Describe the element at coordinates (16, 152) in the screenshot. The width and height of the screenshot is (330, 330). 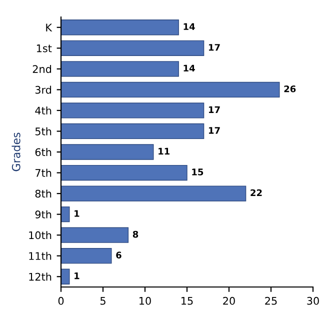
I see `y-axis-title: Grades` at that location.